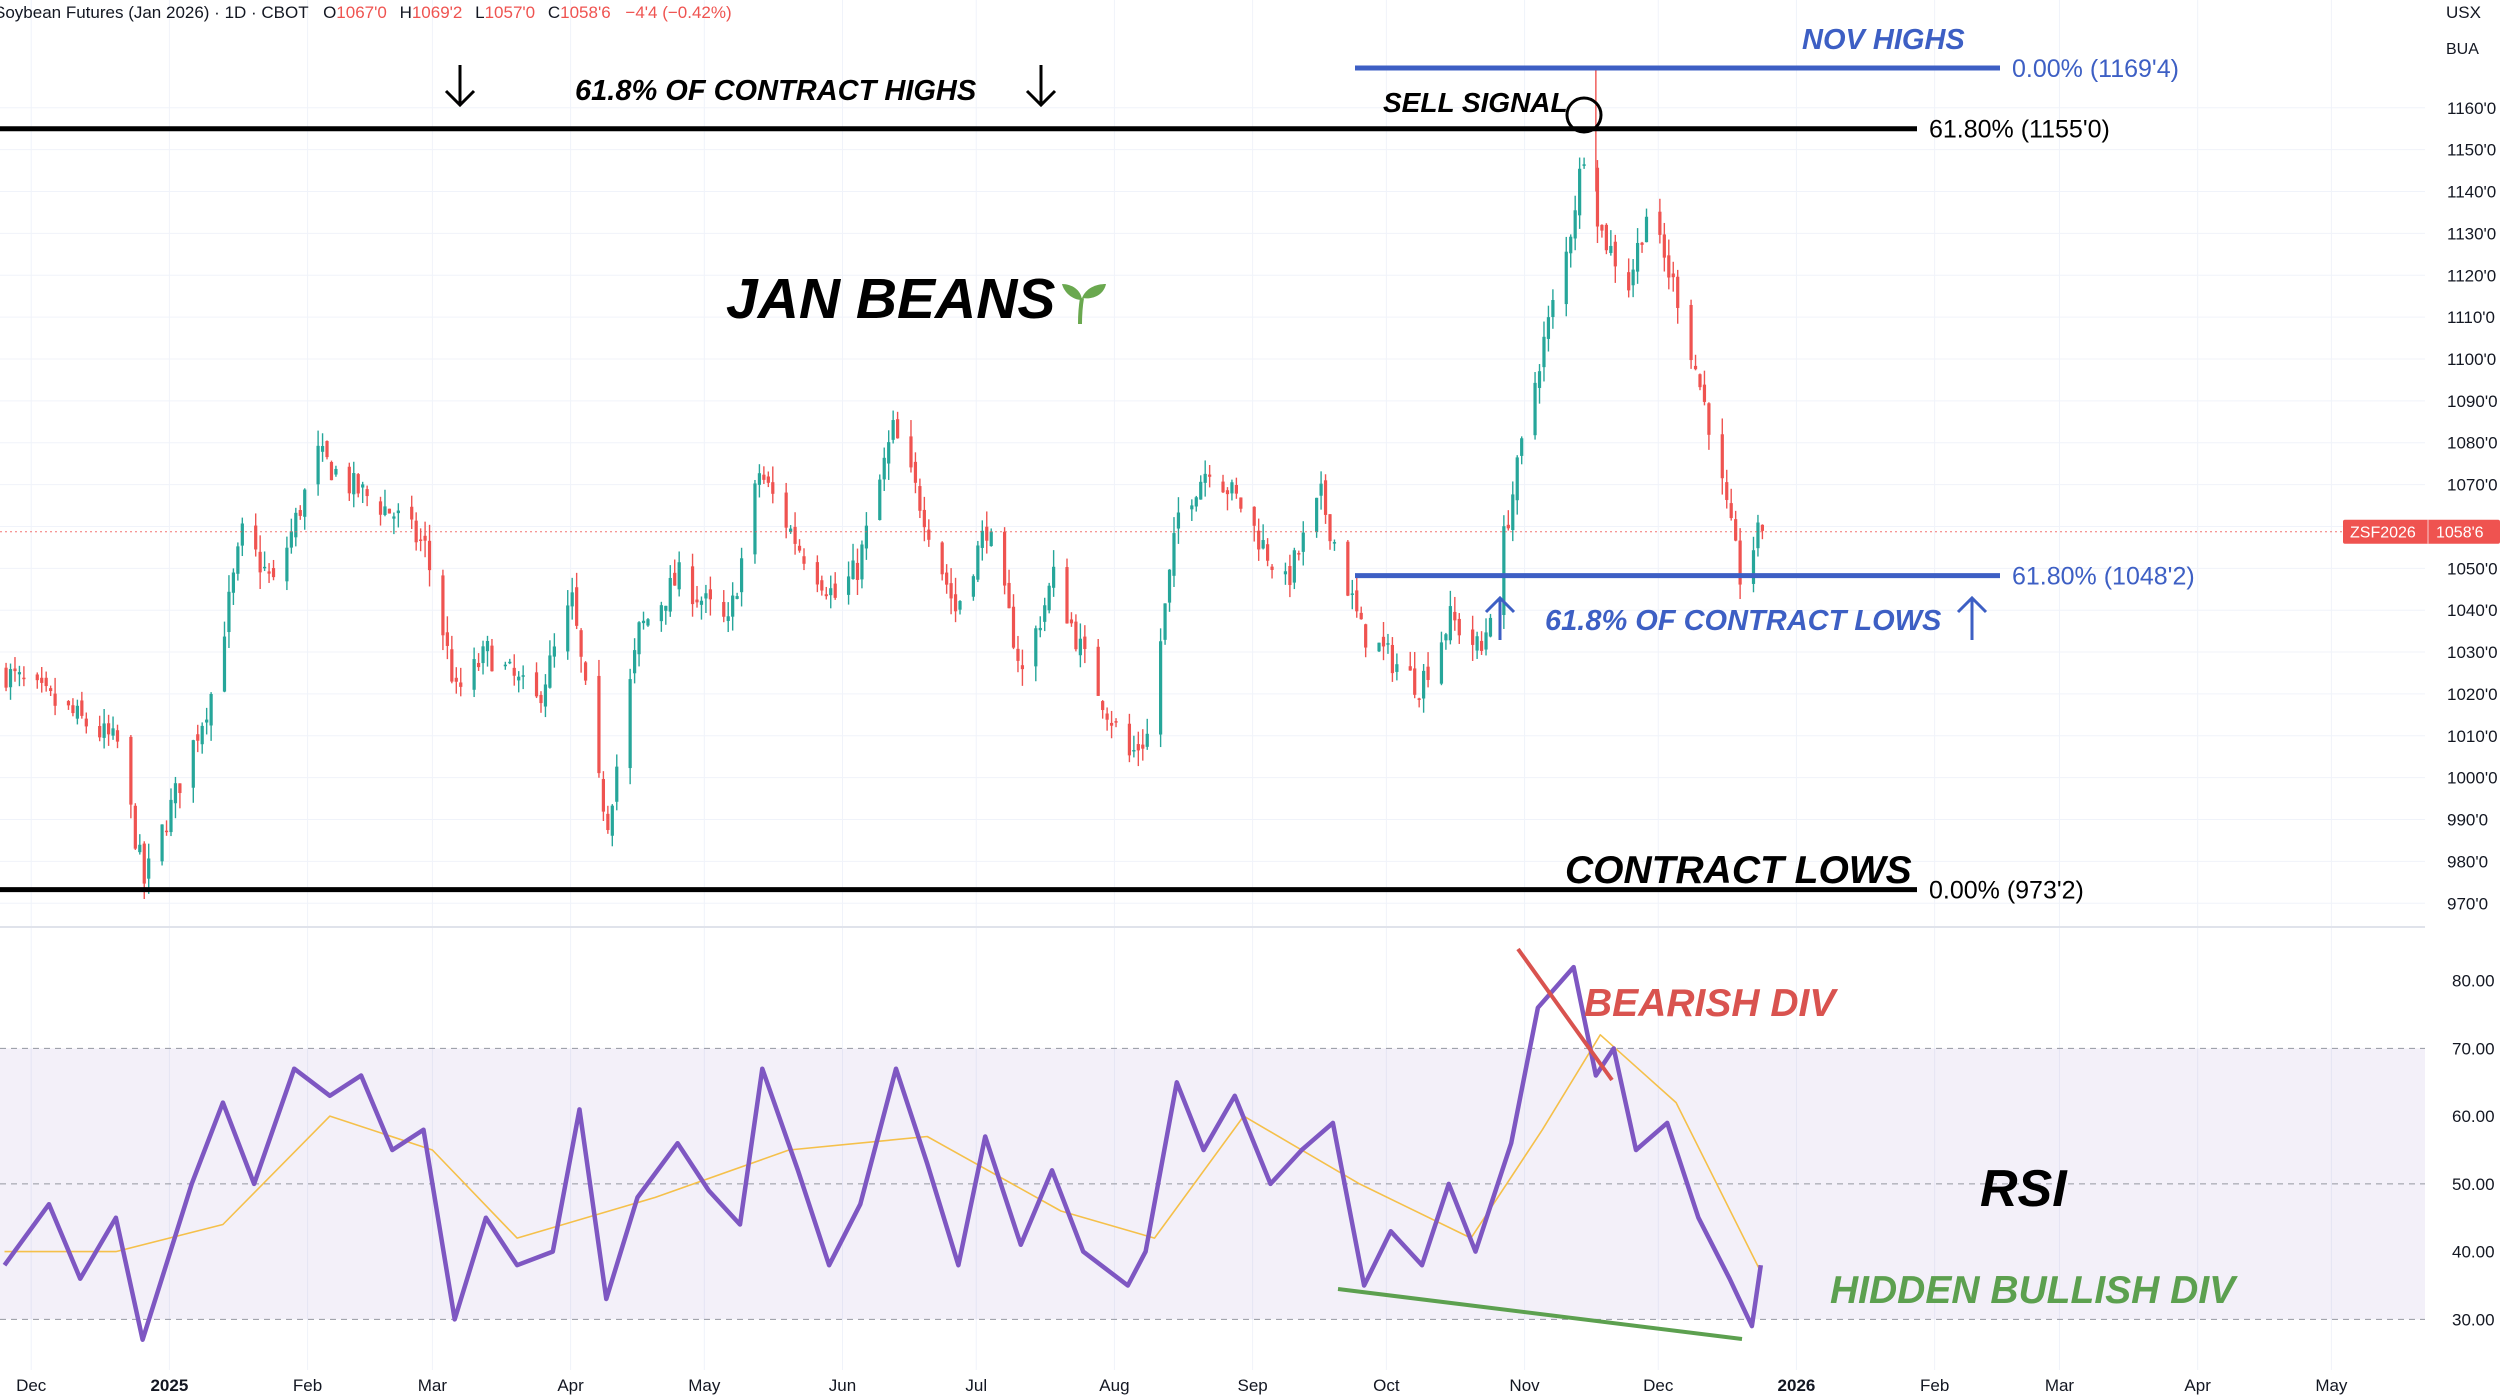  What do you see at coordinates (2331, 1385) in the screenshot?
I see `time-tick-label: May` at bounding box center [2331, 1385].